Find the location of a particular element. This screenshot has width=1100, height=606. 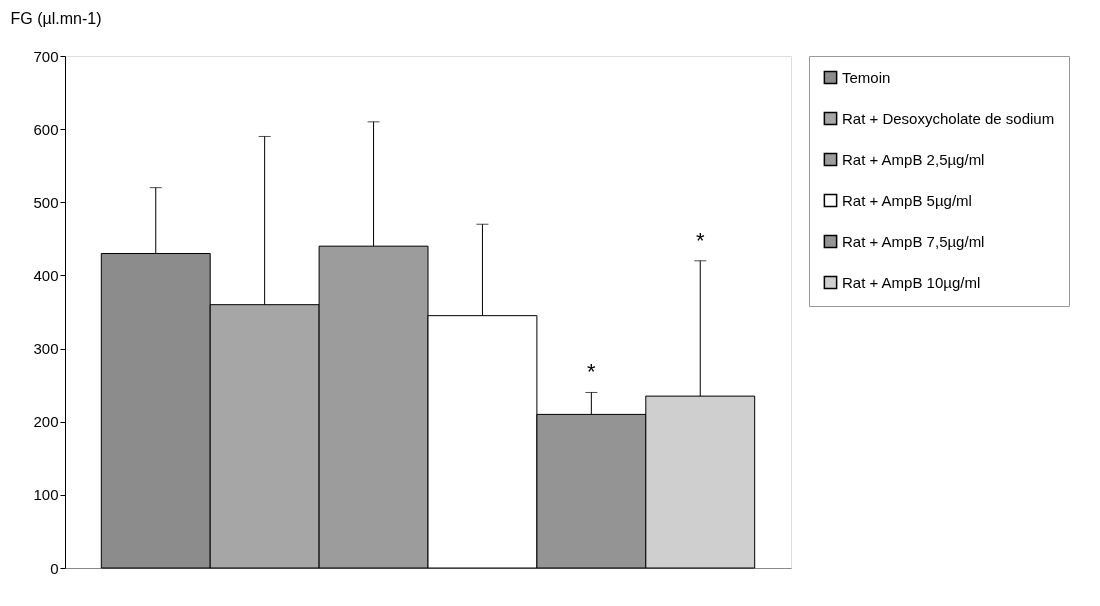

y-tick-label: 500 is located at coordinates (46, 202).